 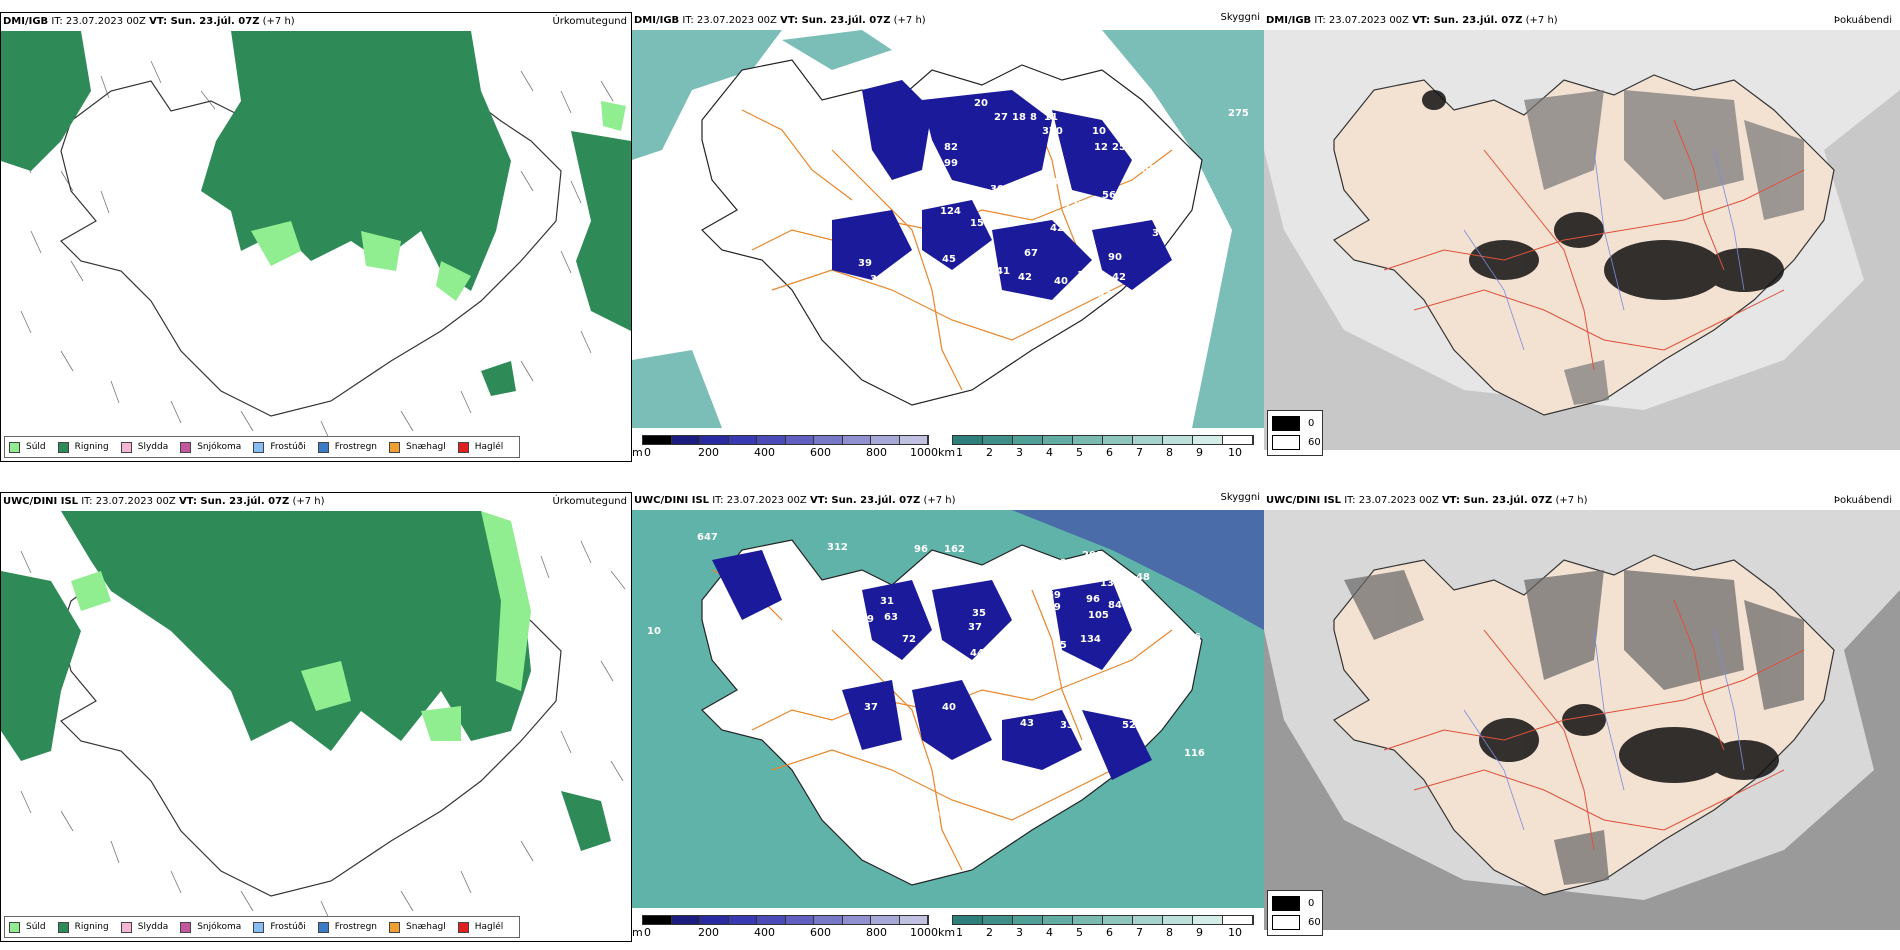 I want to click on precip-map, so click(x=316, y=233).